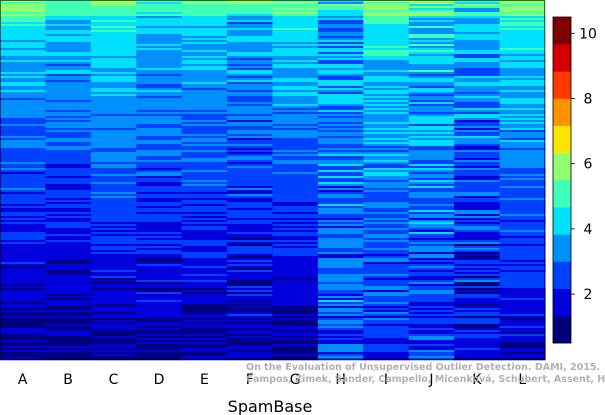 The height and width of the screenshot is (415, 605). What do you see at coordinates (562, 112) in the screenshot?
I see `colorbar-segment` at bounding box center [562, 112].